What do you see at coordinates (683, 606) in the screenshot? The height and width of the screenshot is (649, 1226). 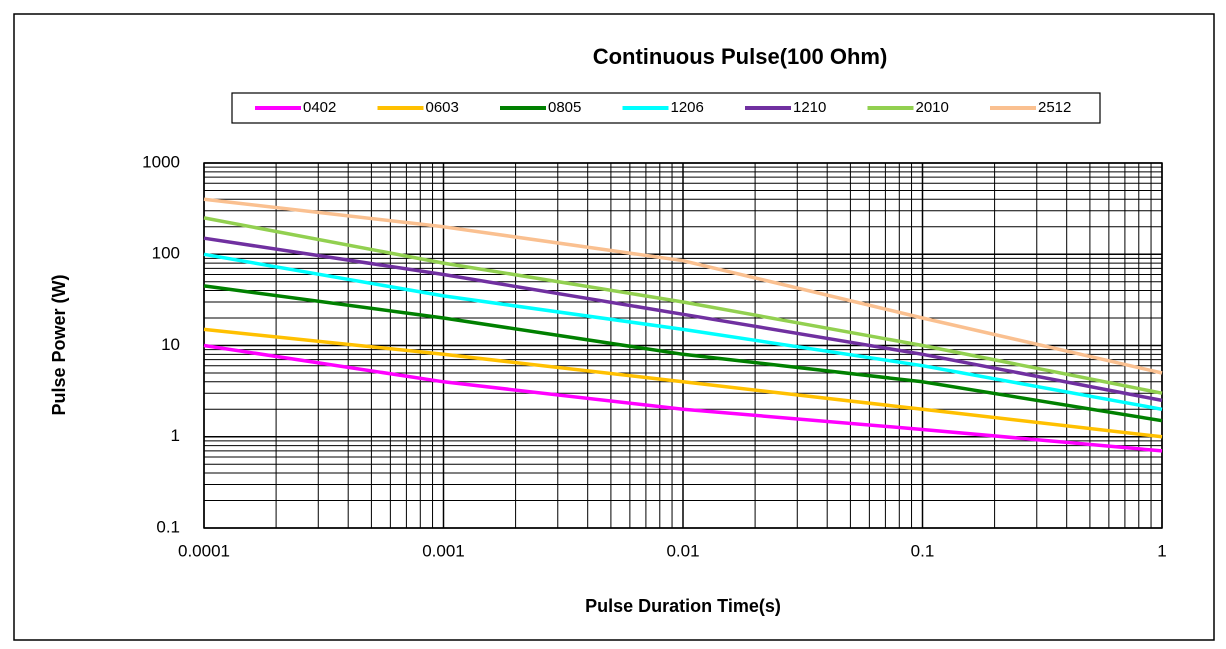 I see `x-axis-label: Pulse Duration Time(s)` at bounding box center [683, 606].